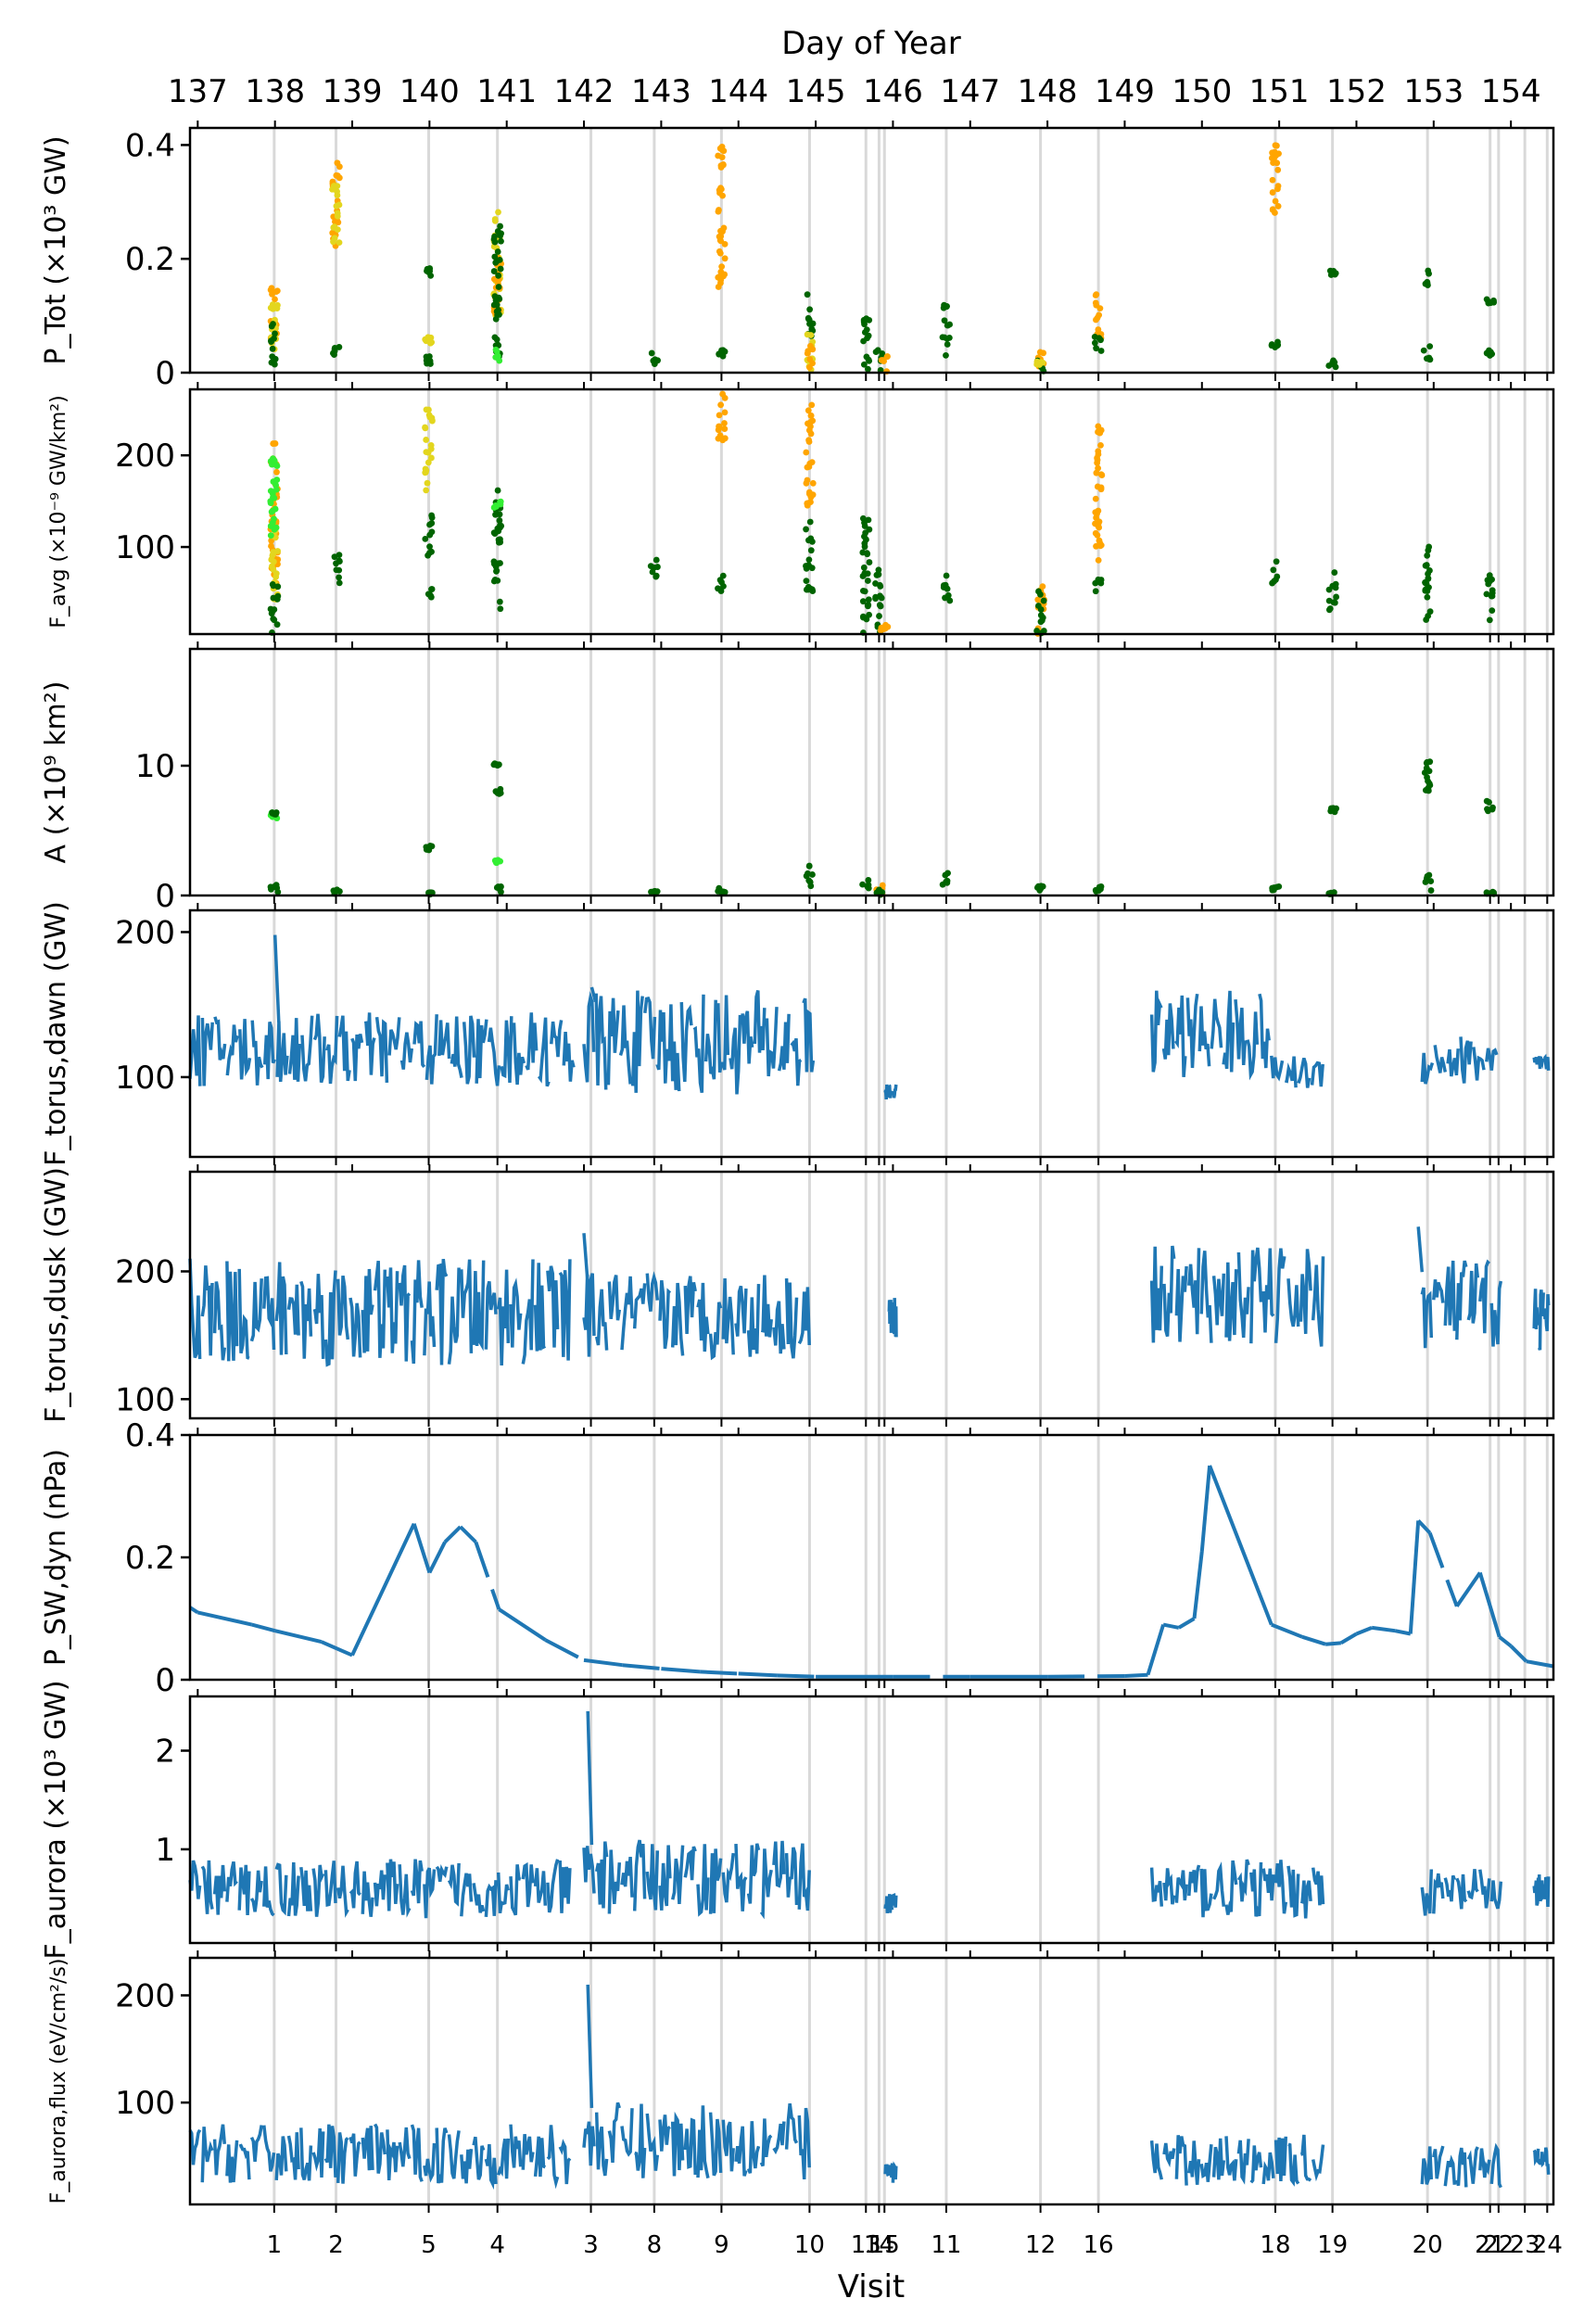  I want to click on y-axis-label-faur: F_aurora (×10³ GW), so click(56, 1819).